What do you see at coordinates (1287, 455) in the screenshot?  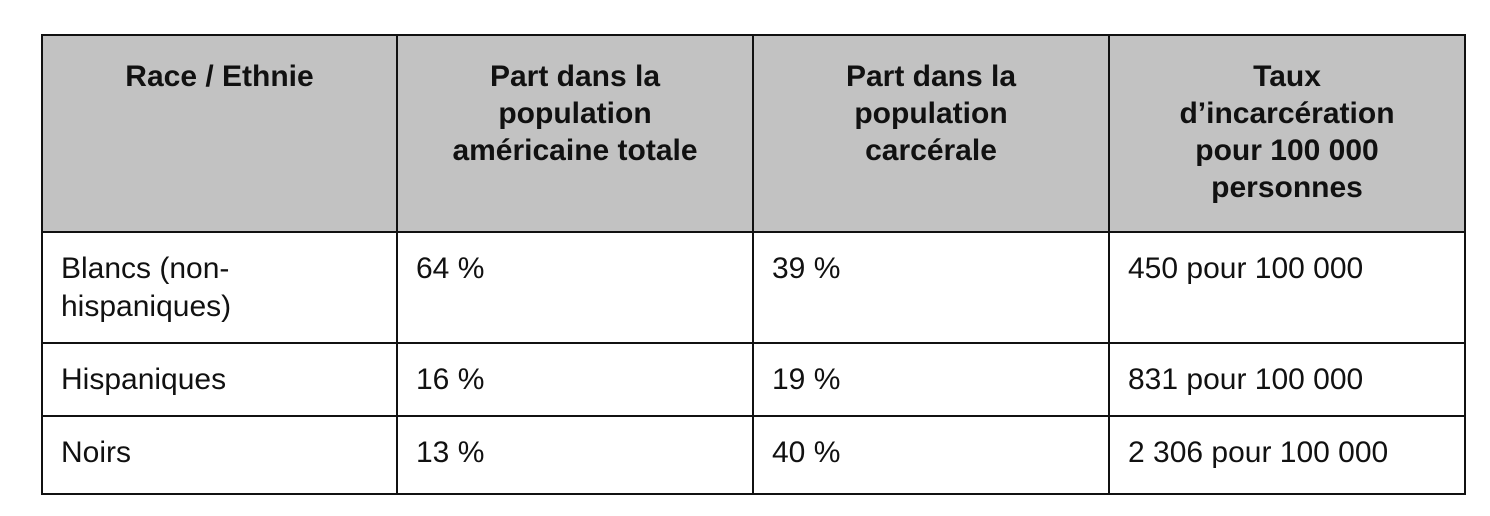 I see `cell-incarceration-rate: 2 306 pour 100 000` at bounding box center [1287, 455].